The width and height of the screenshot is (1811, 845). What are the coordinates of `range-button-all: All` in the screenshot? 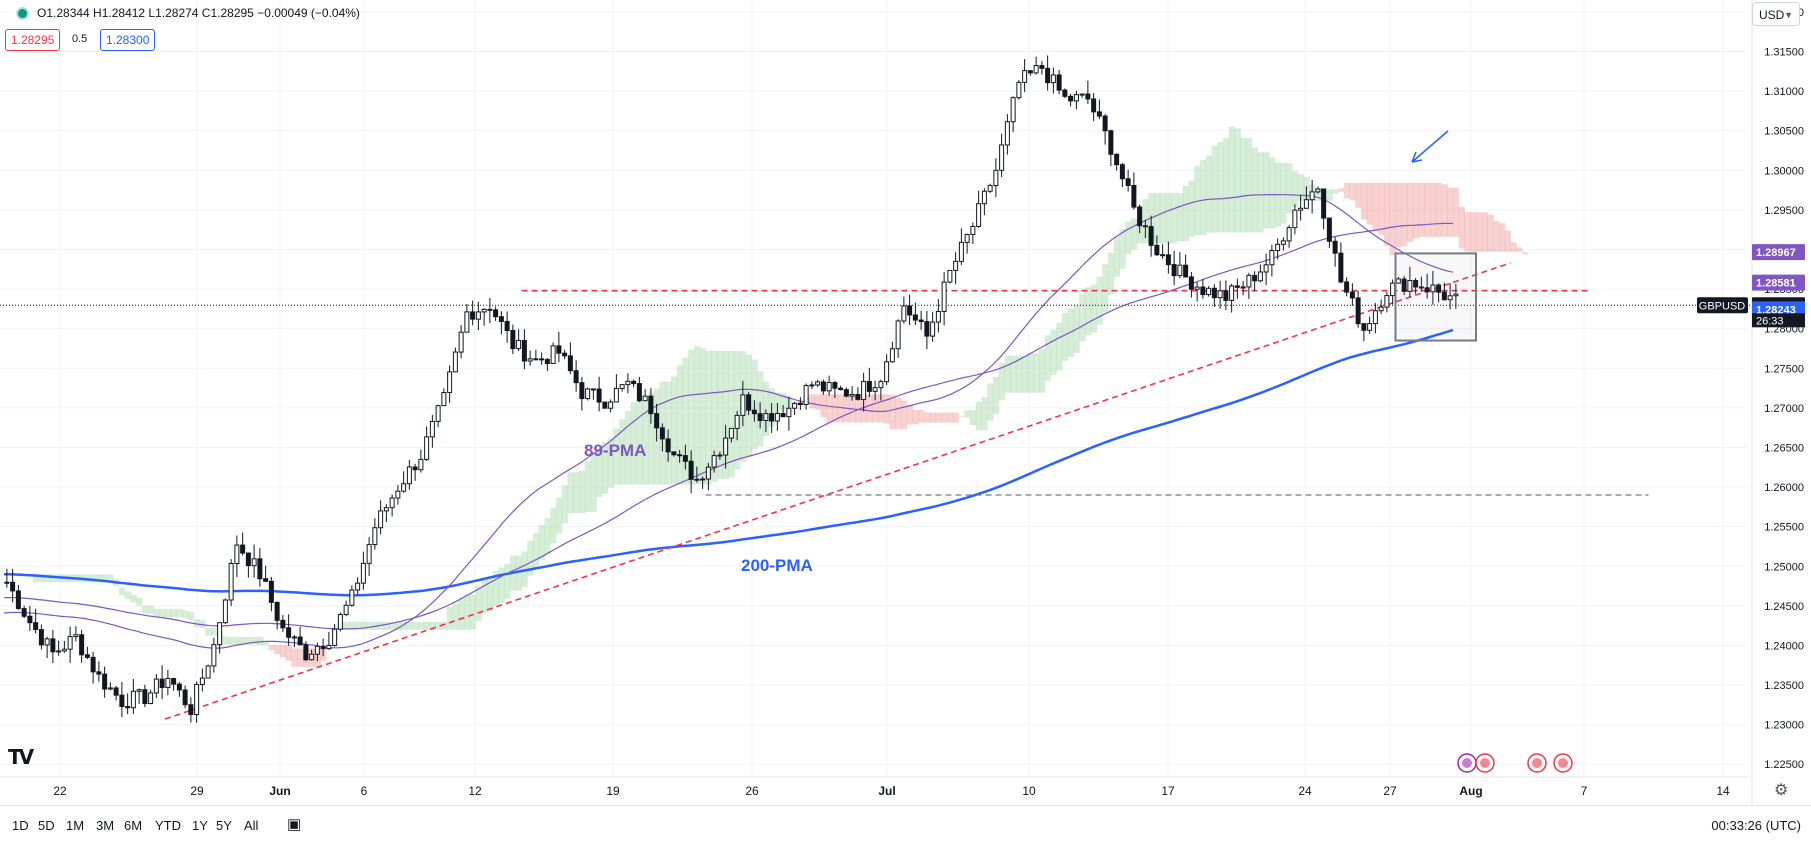 It's located at (251, 825).